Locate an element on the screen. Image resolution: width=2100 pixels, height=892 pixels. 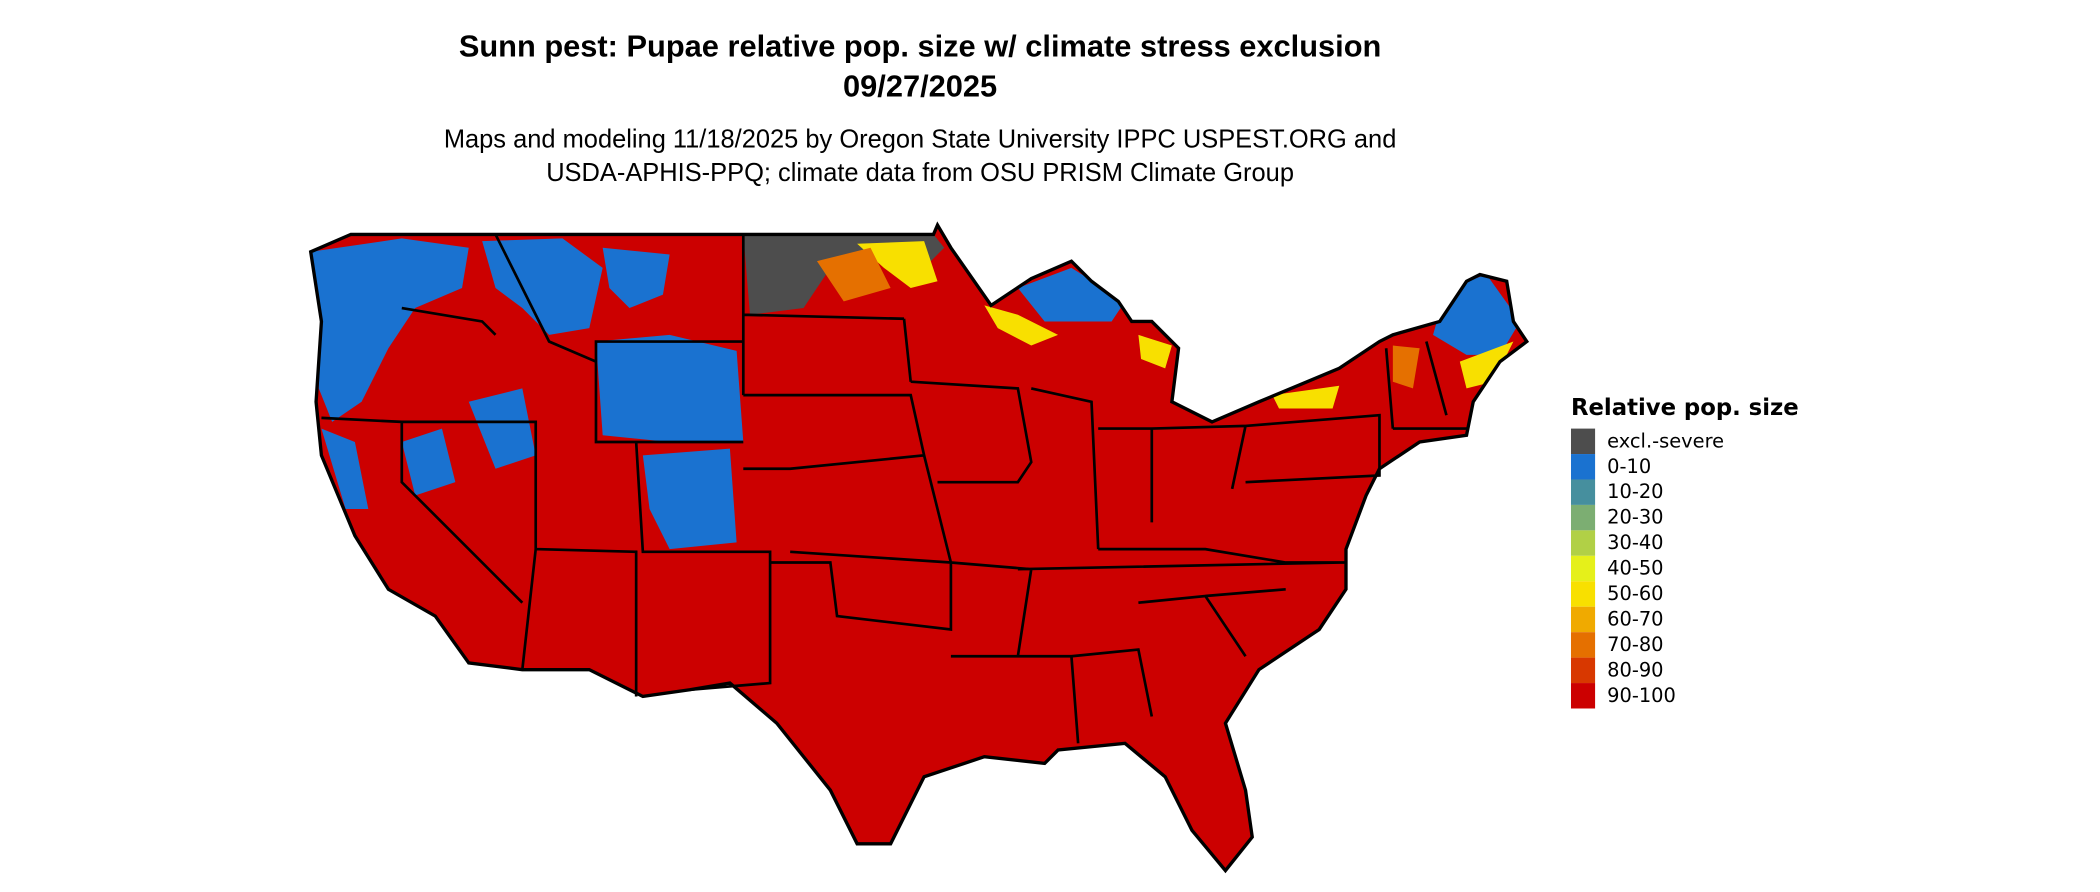
legend-label: 70-80 is located at coordinates (1635, 644).